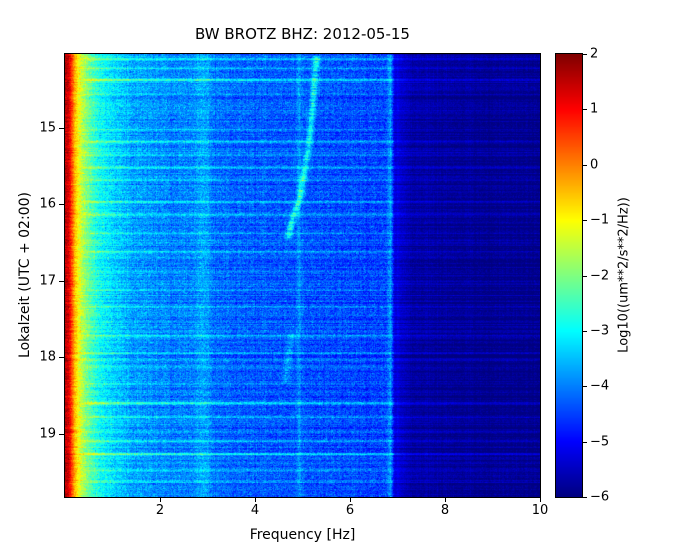  I want to click on colorbar-gradient, so click(569, 275).